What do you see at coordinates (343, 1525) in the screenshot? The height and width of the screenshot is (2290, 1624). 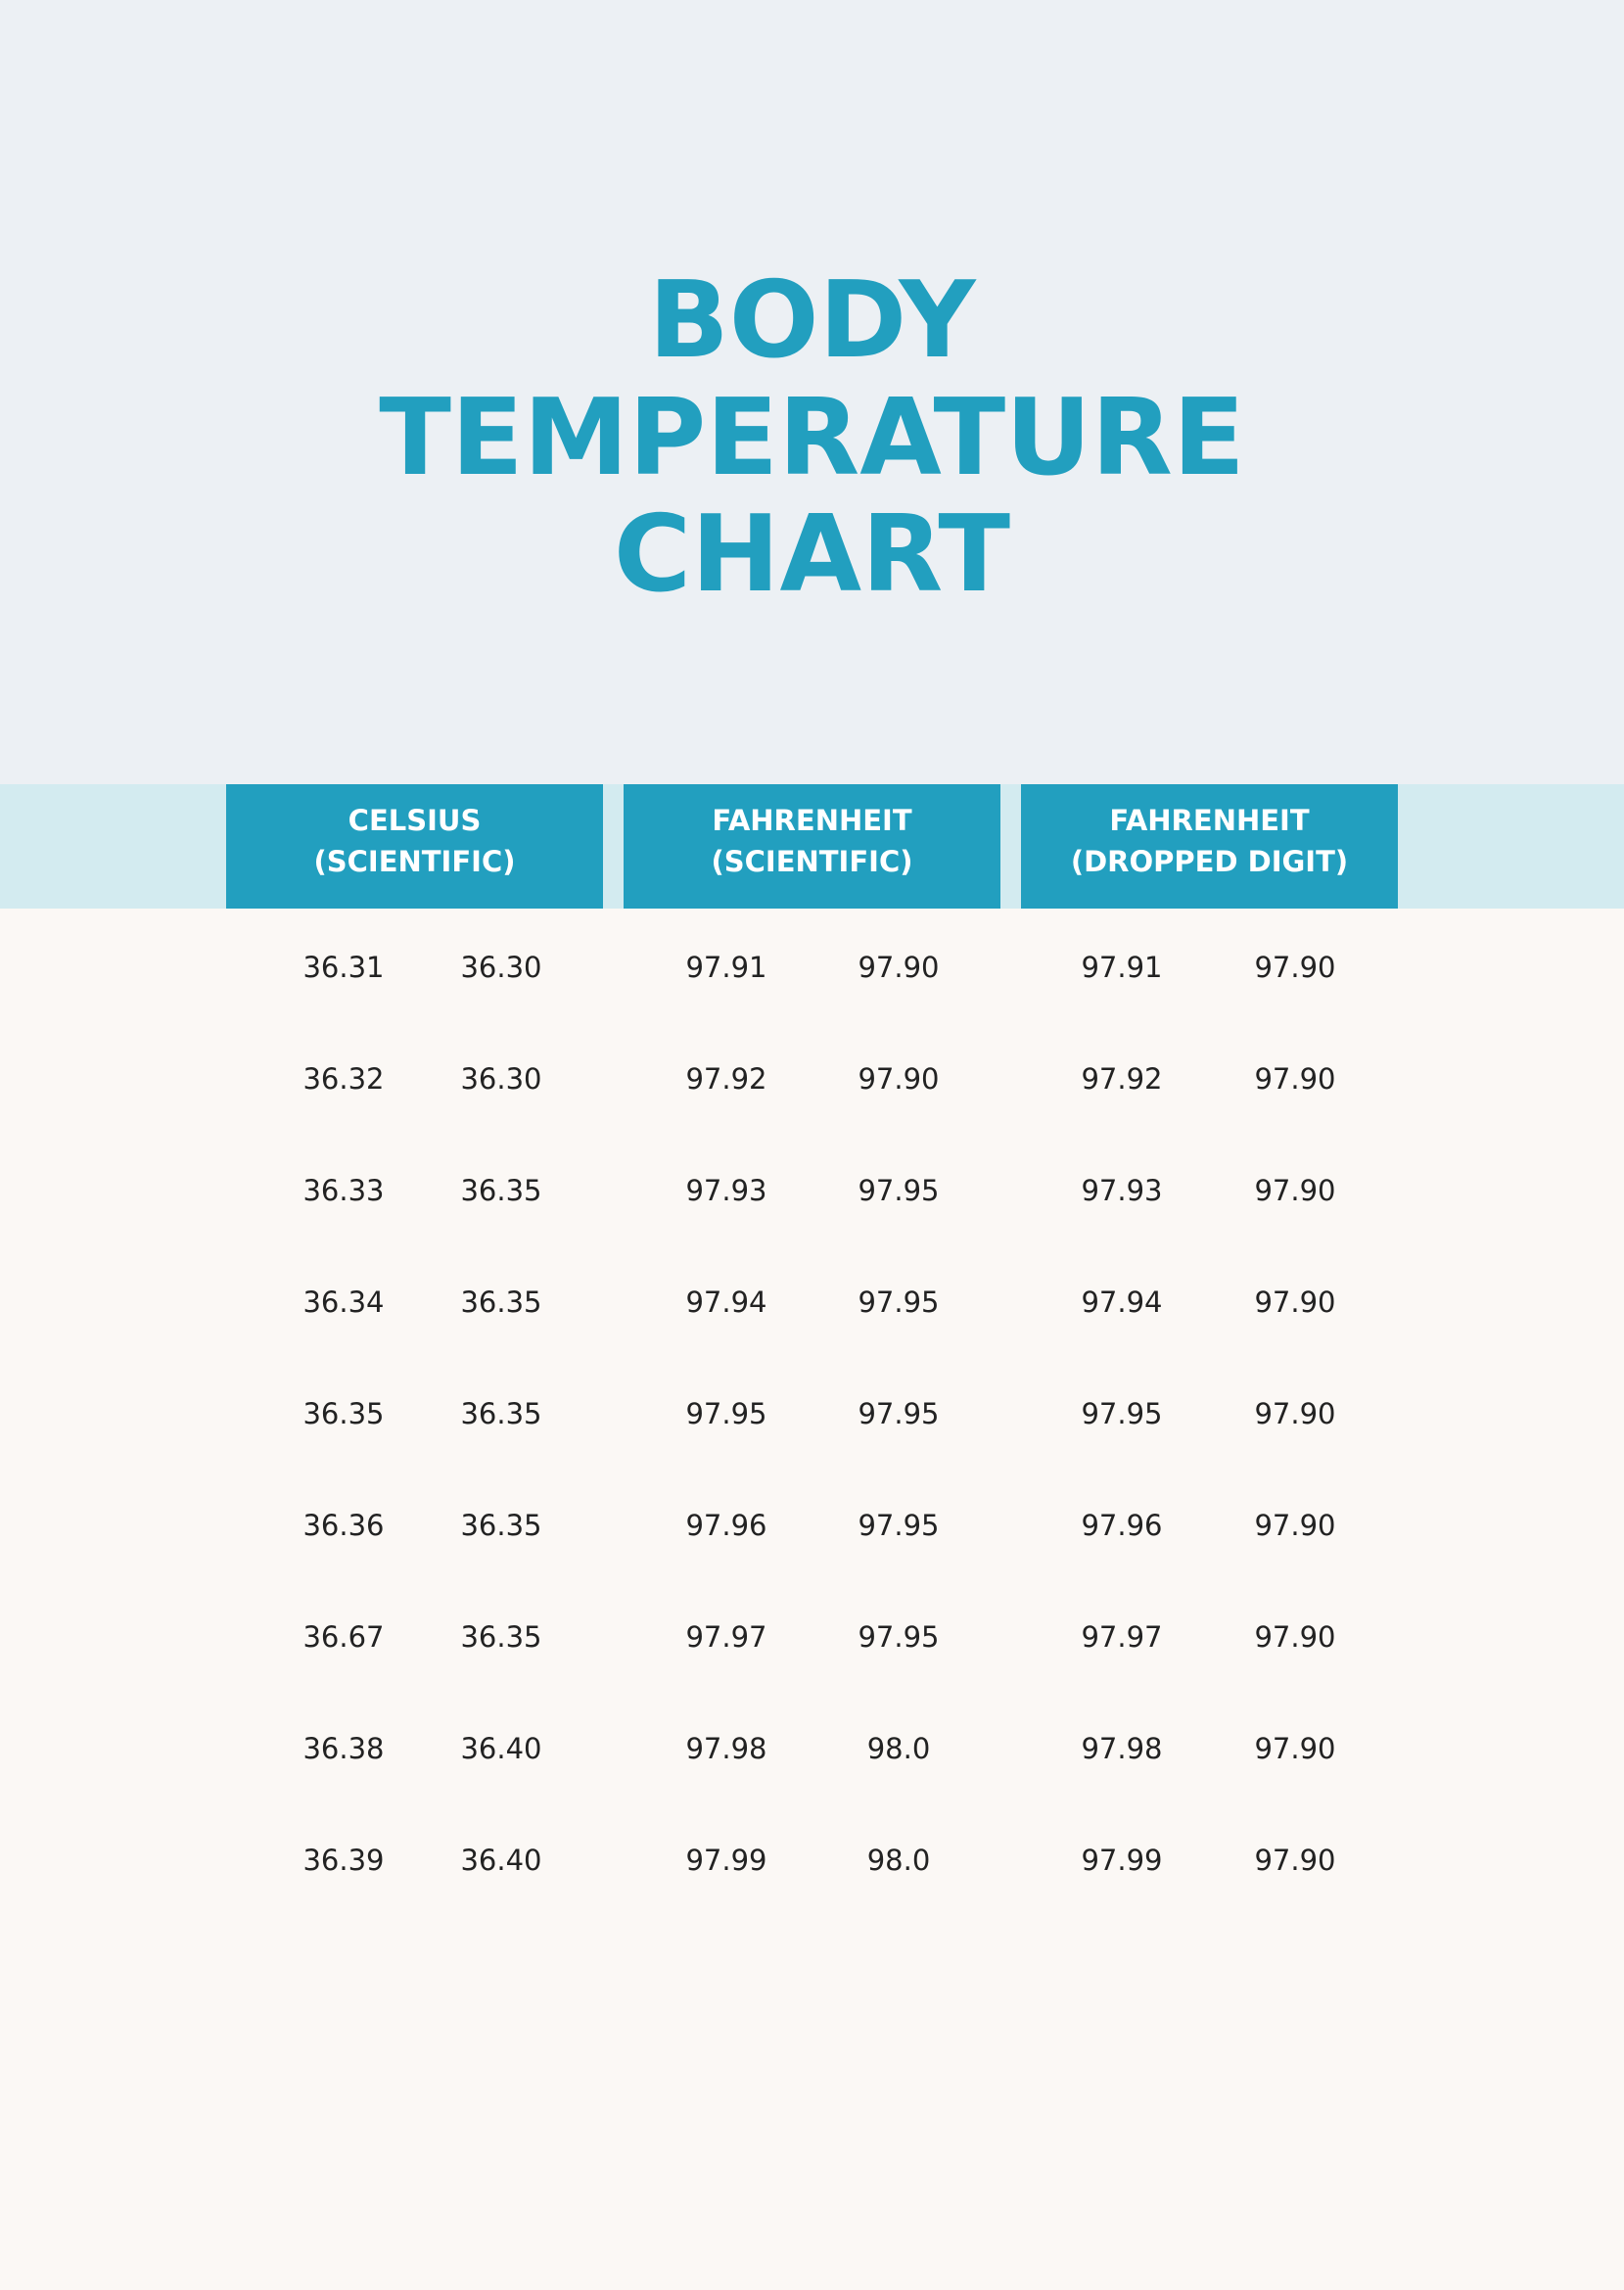 I see `table-cell: 36.36` at bounding box center [343, 1525].